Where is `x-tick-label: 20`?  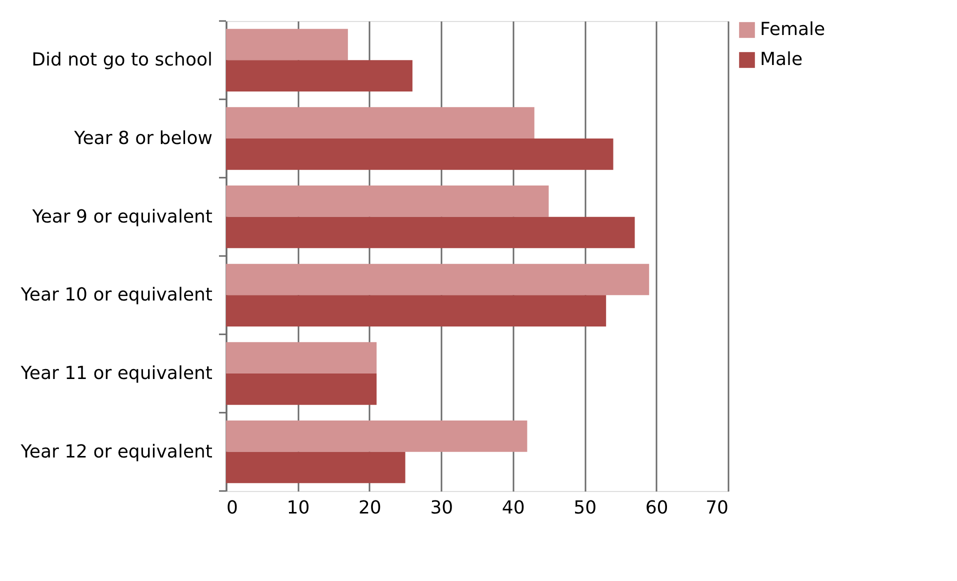 x-tick-label: 20 is located at coordinates (370, 508).